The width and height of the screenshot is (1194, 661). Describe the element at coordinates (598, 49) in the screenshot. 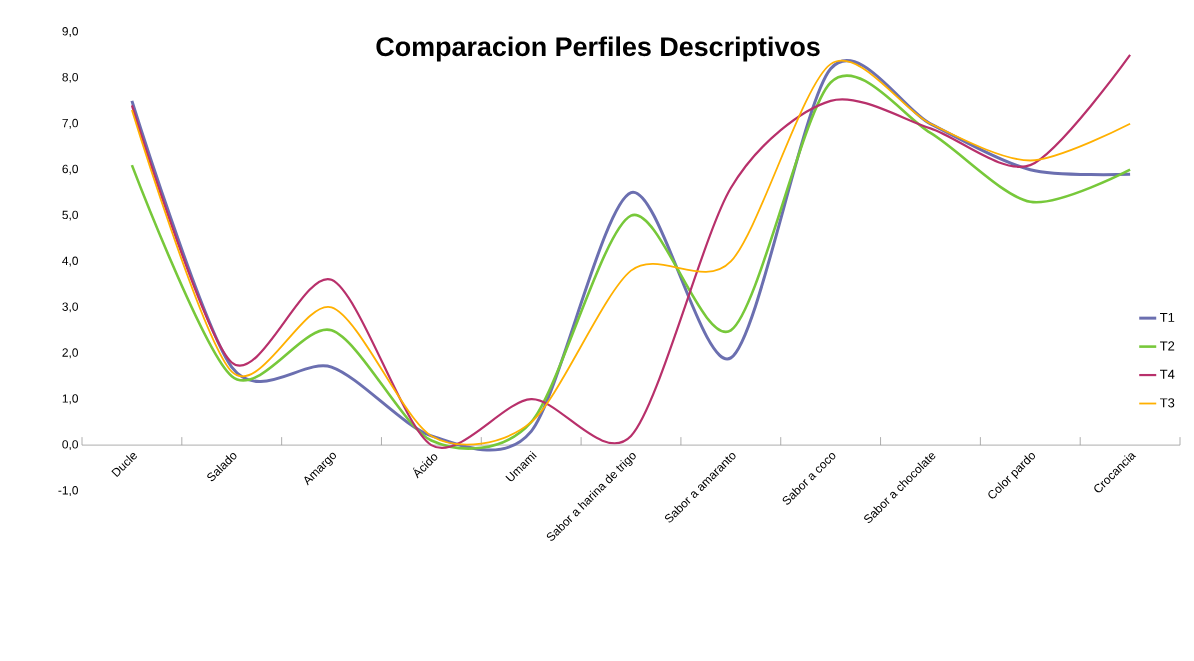

I see `chart-title: Comparacion Perfiles Descriptivos` at that location.